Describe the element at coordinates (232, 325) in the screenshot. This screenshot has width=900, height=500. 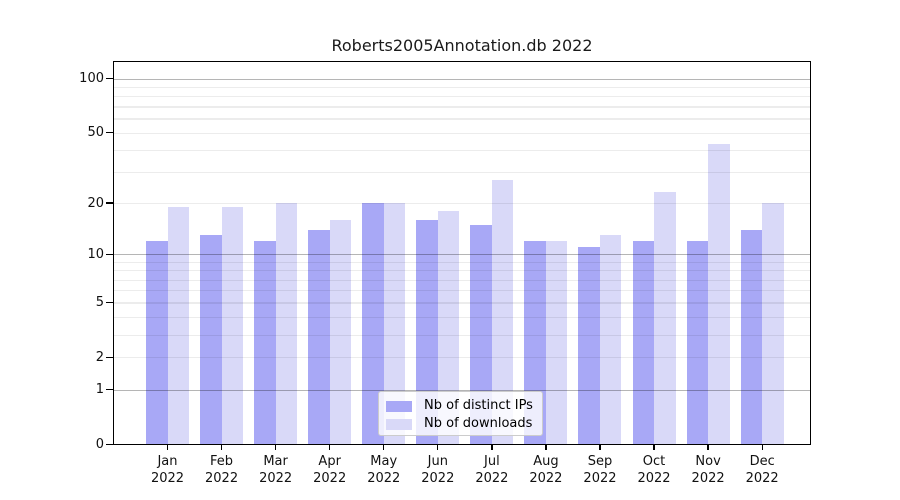
I see `bar-downloads-feb` at that location.